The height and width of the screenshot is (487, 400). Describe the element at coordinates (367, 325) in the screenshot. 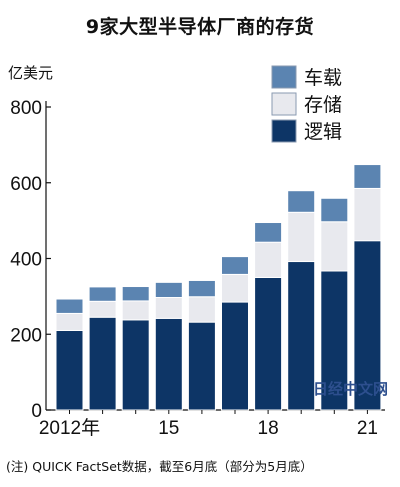

I see `bar-segment-logic-2021` at that location.